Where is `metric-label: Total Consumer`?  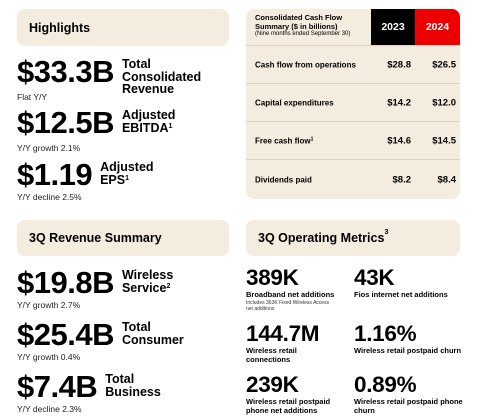
metric-label: Total Consumer is located at coordinates (152, 333).